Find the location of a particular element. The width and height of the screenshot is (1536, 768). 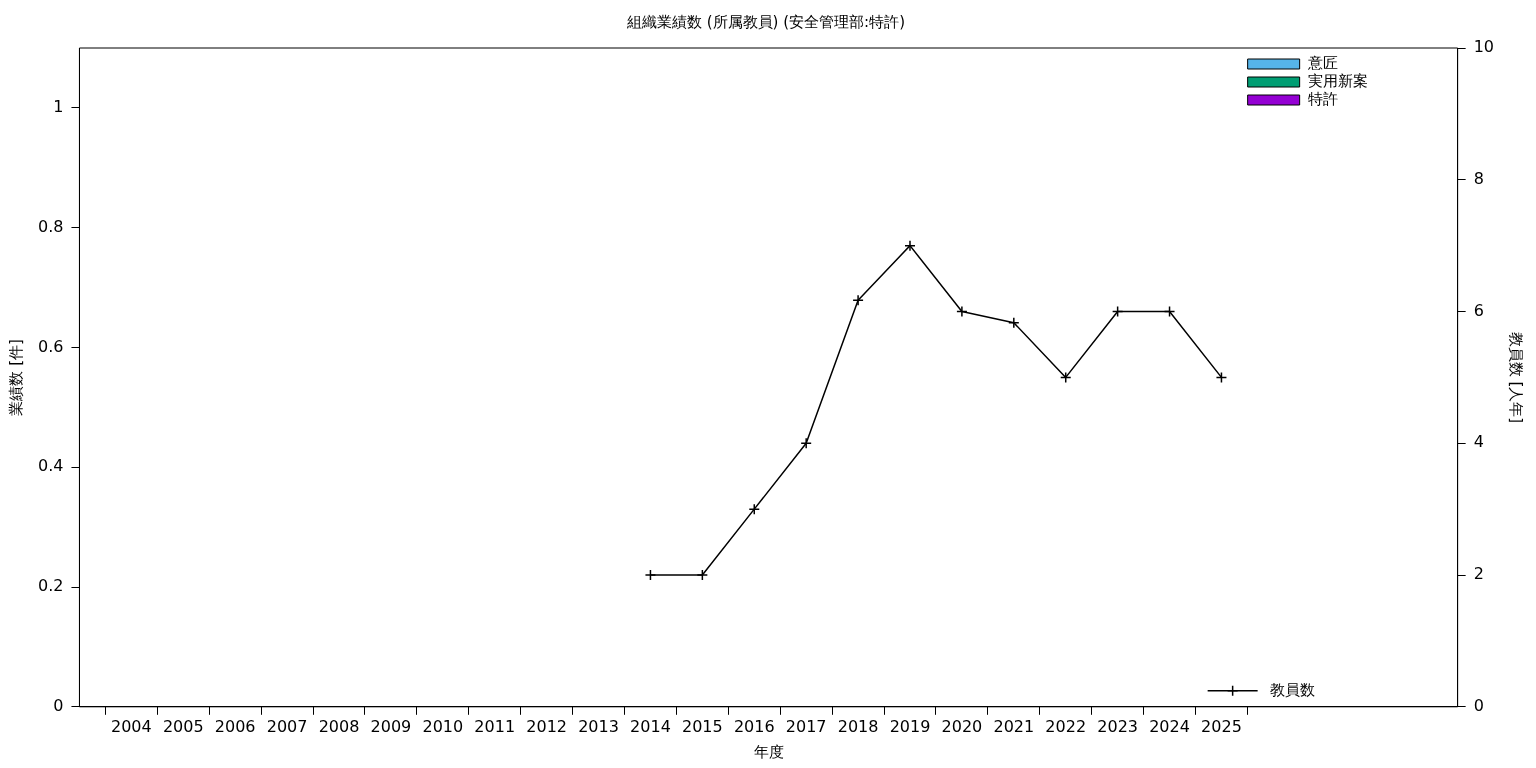

x-tick-label: 2014 is located at coordinates (650, 726).